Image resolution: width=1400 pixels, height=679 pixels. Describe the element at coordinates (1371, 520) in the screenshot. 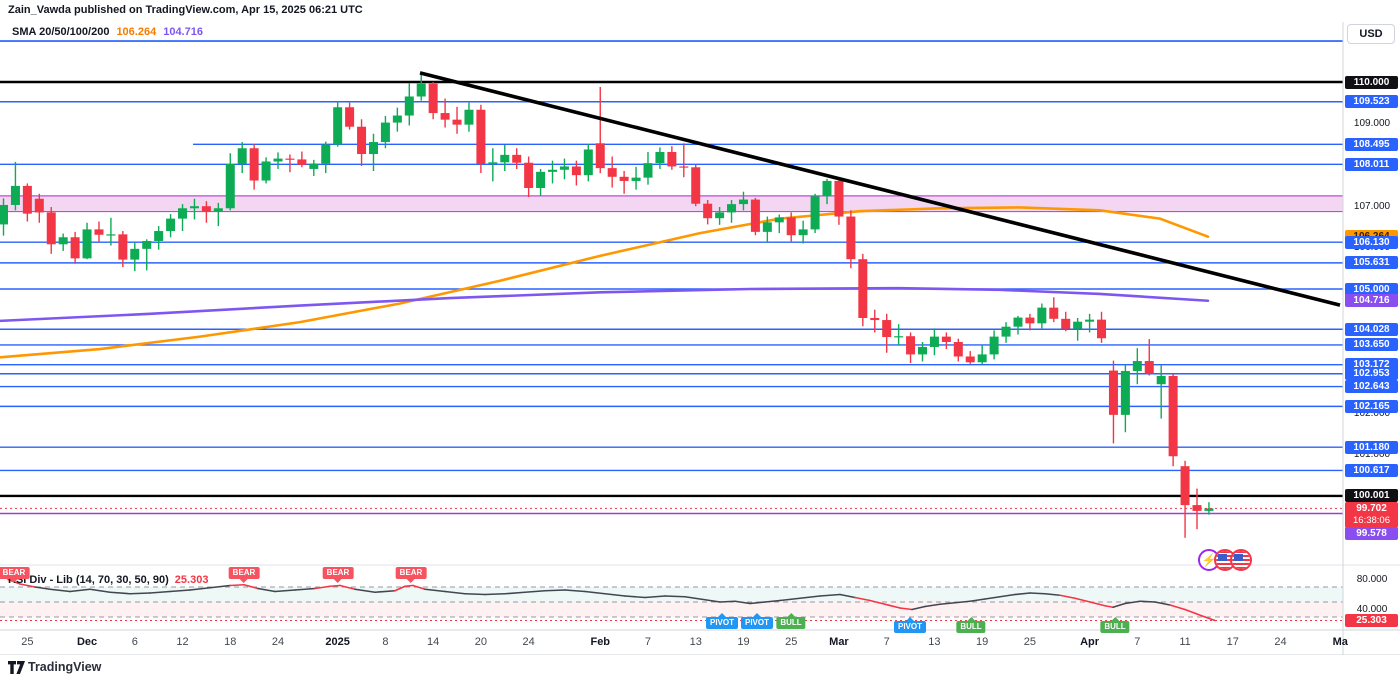

I see `countdown-timer: 16:38:06` at that location.